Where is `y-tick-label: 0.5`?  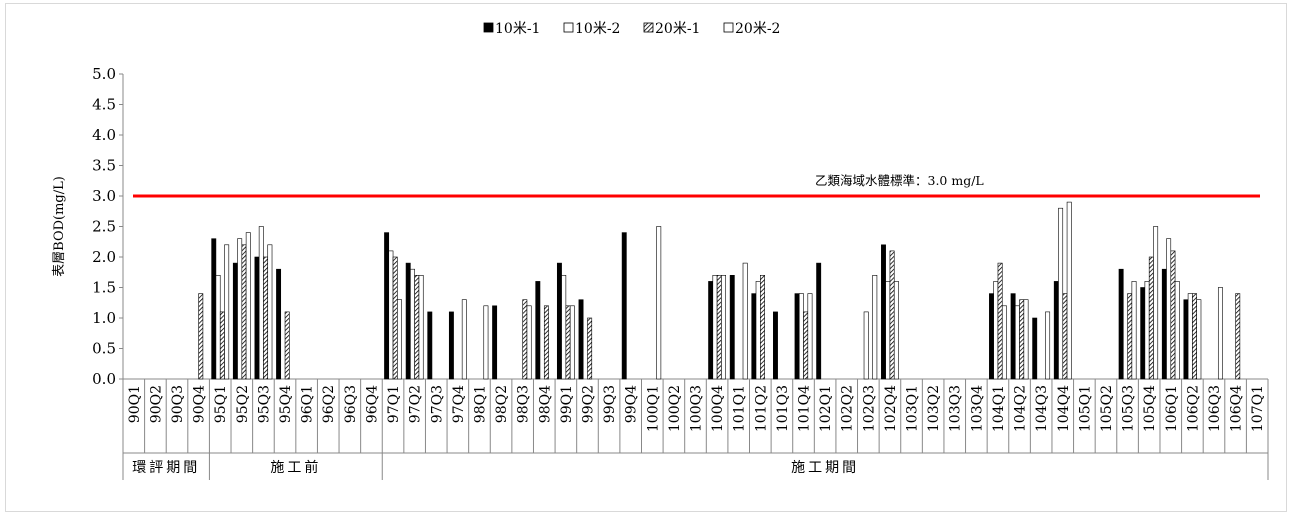
y-tick-label: 0.5 is located at coordinates (104, 349).